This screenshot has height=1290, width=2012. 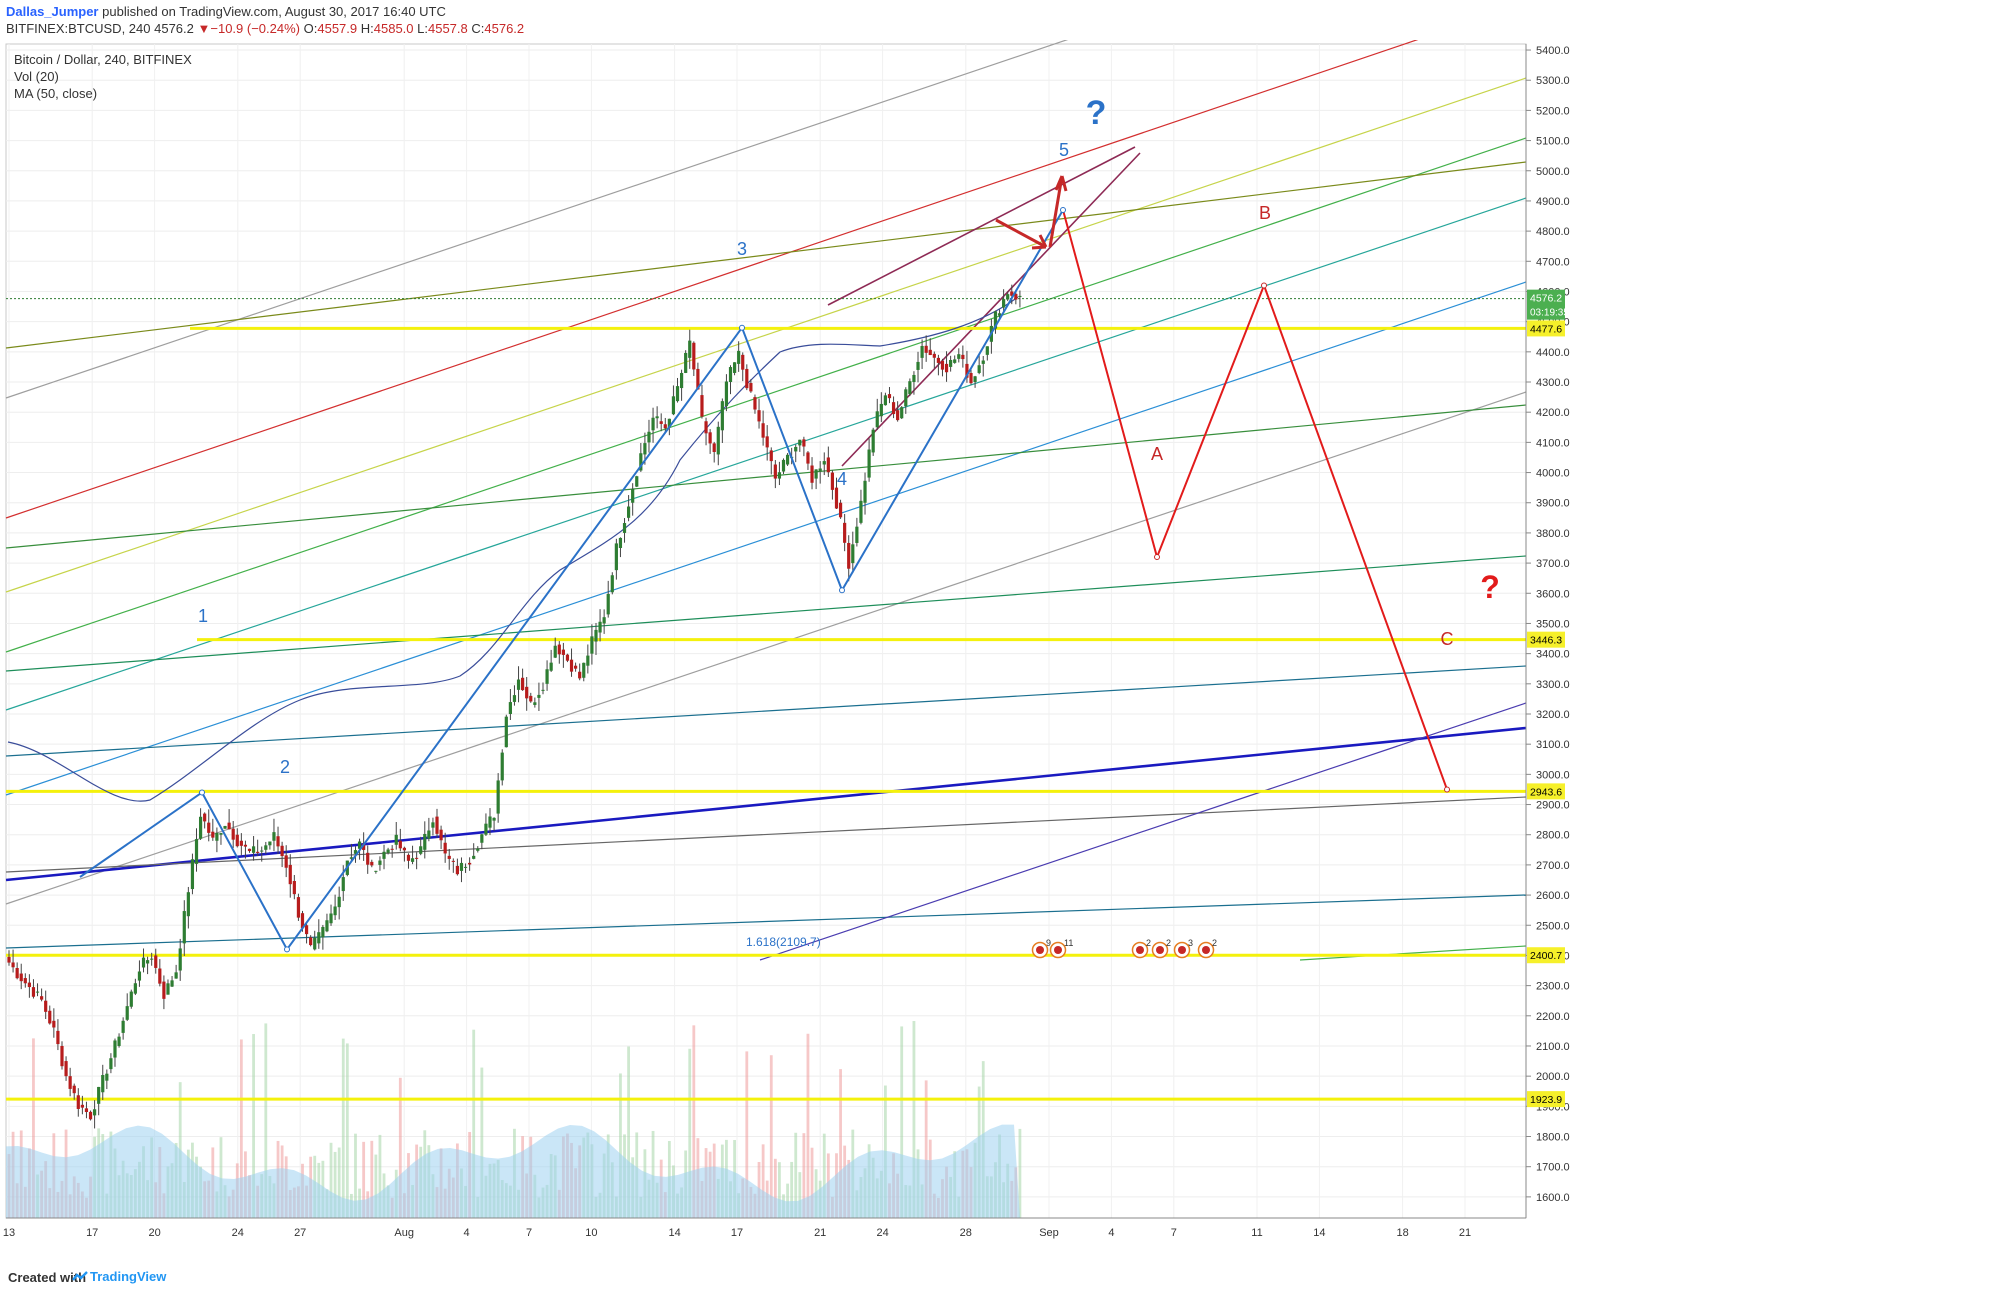 What do you see at coordinates (52, 11) in the screenshot?
I see `author-link: Dallas_Jumper` at bounding box center [52, 11].